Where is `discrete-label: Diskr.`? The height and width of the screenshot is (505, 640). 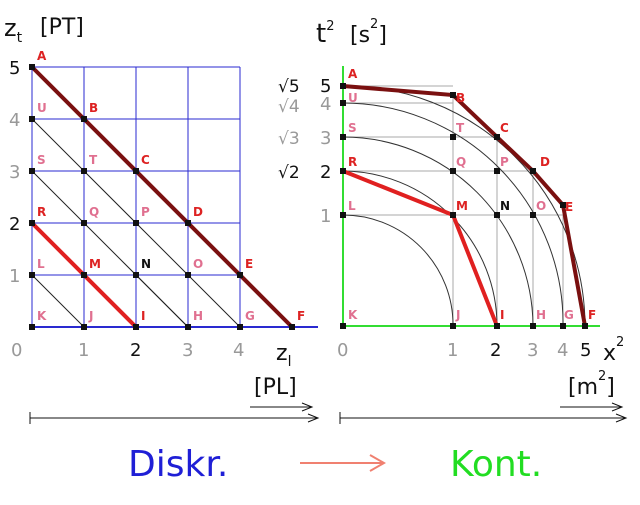 discrete-label: Diskr. is located at coordinates (178, 464).